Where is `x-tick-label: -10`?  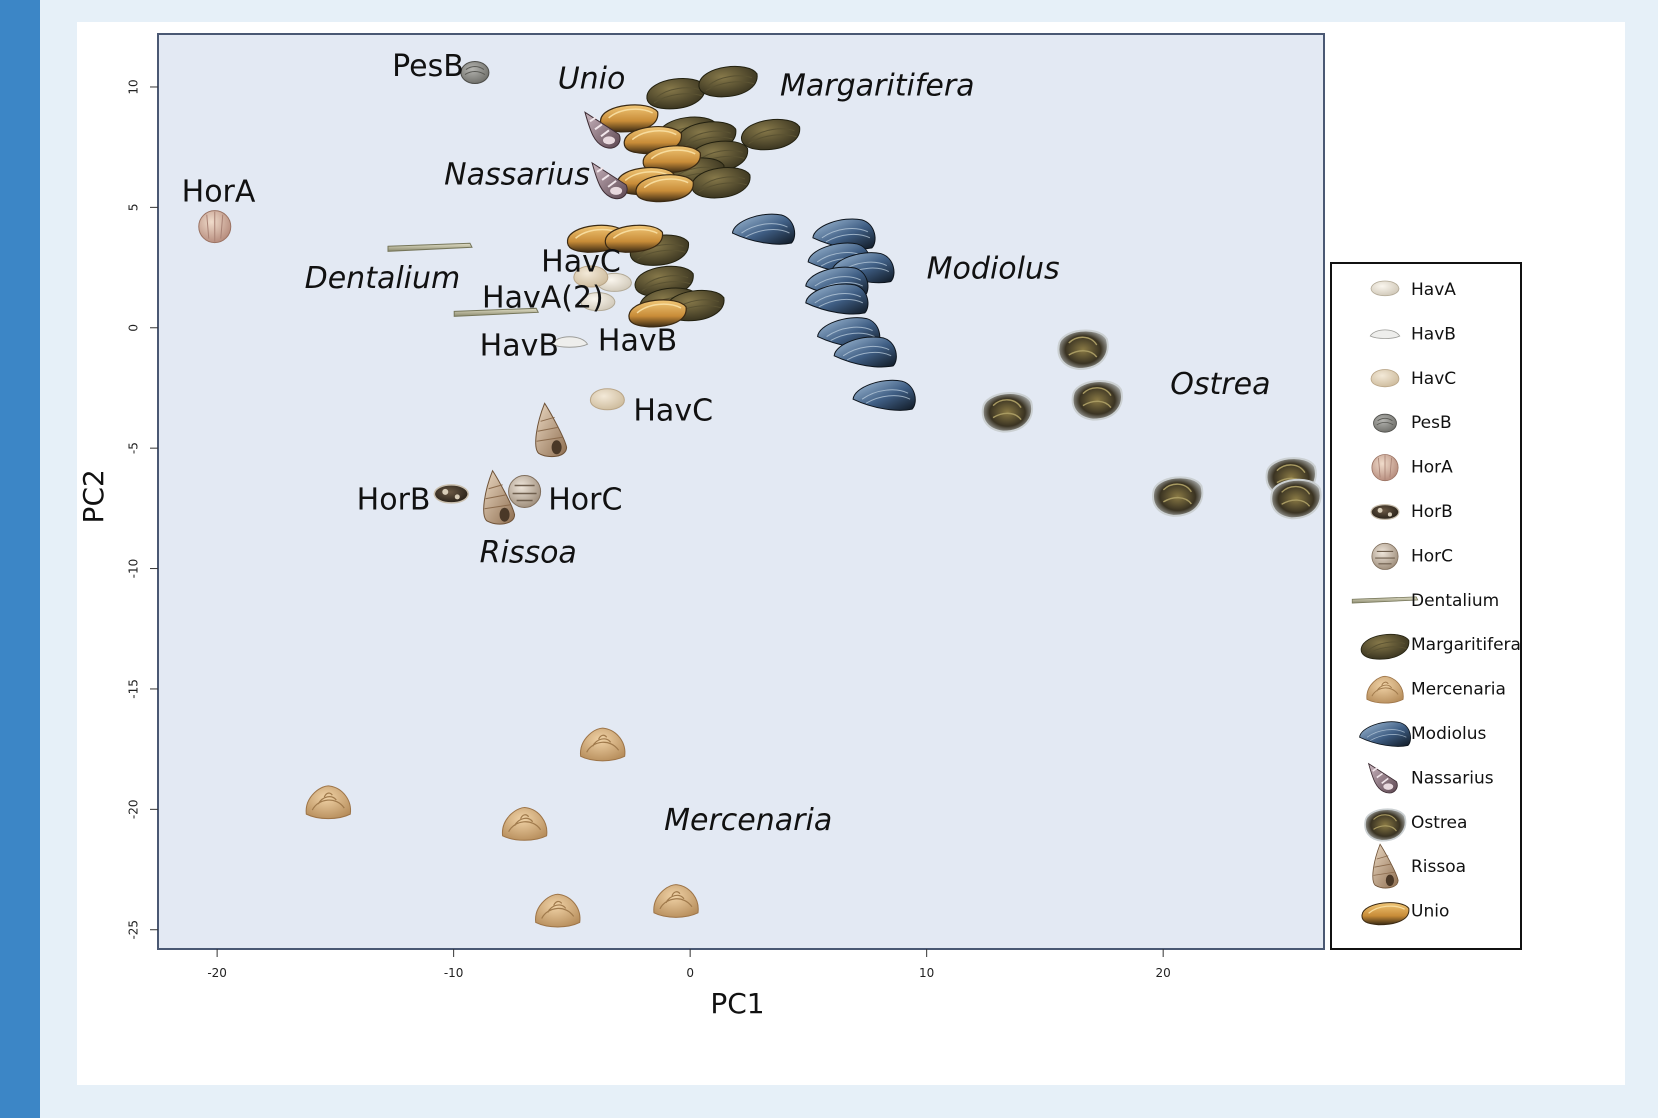
x-tick-label: -10 is located at coordinates (454, 973).